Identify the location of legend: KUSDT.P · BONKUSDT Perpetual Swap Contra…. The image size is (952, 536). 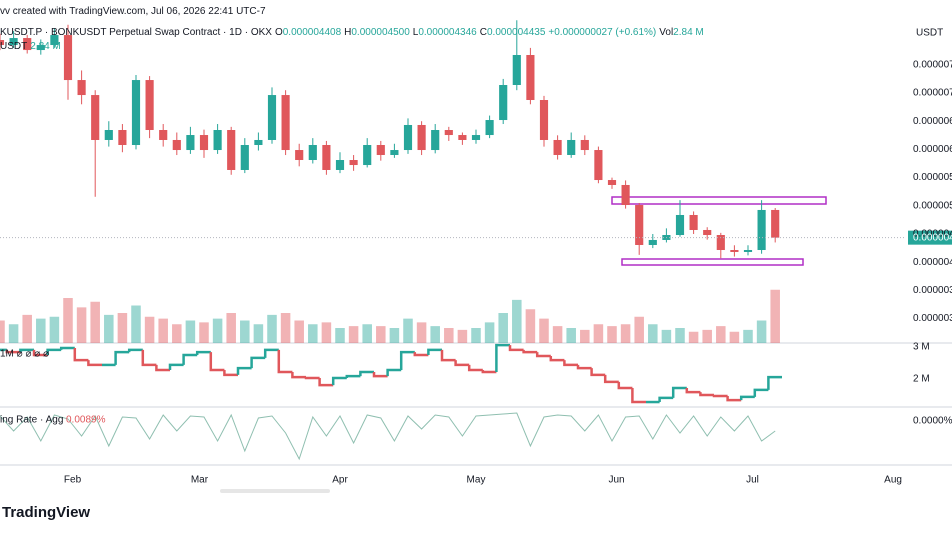
(353, 32).